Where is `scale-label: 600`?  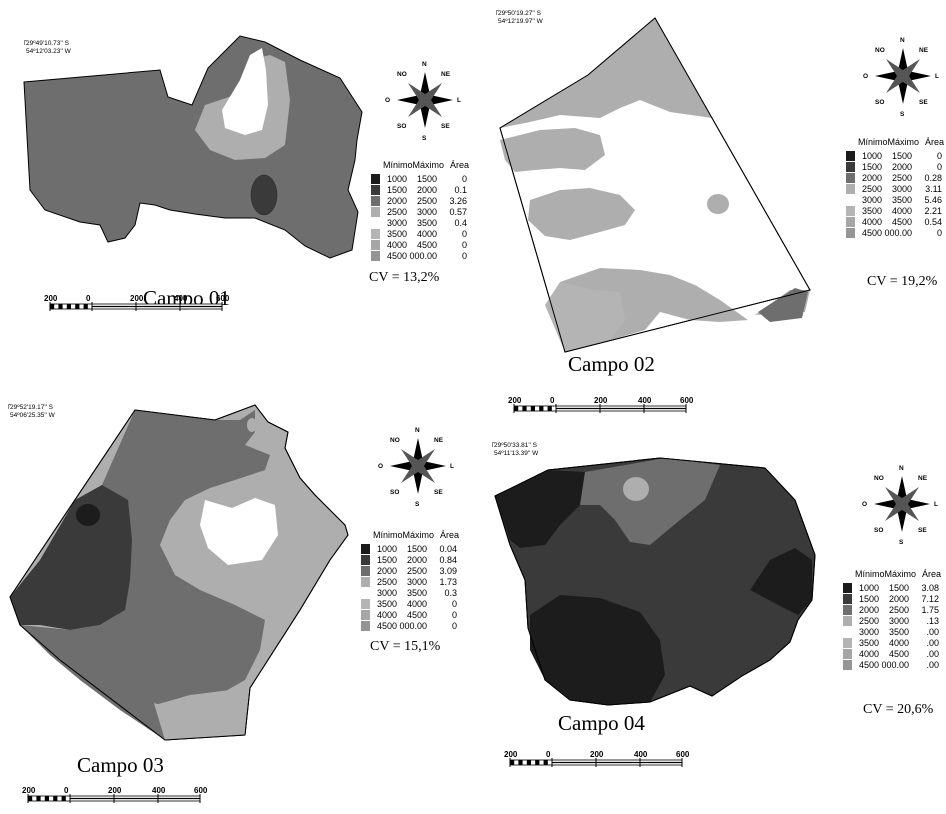 scale-label: 600 is located at coordinates (201, 790).